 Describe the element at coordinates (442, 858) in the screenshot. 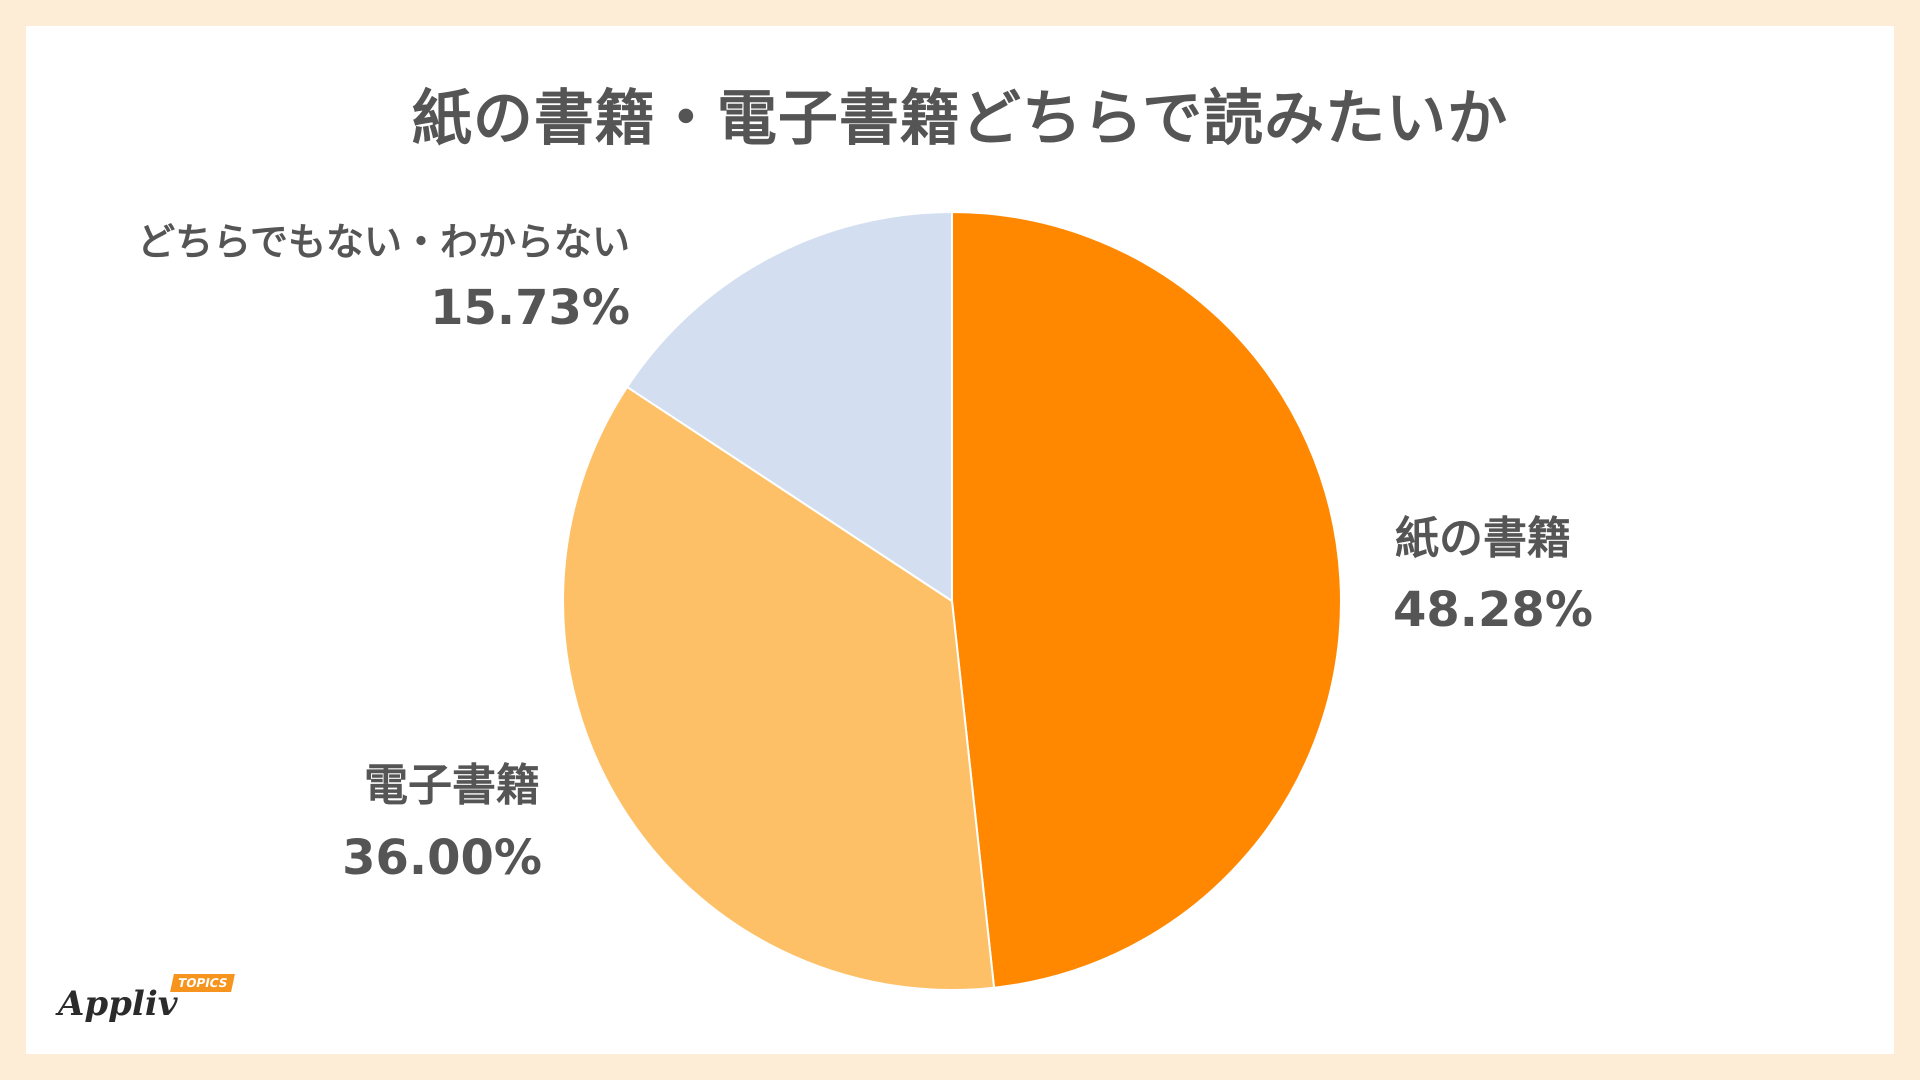

I see `slice-value-ebook: 36.00%` at that location.